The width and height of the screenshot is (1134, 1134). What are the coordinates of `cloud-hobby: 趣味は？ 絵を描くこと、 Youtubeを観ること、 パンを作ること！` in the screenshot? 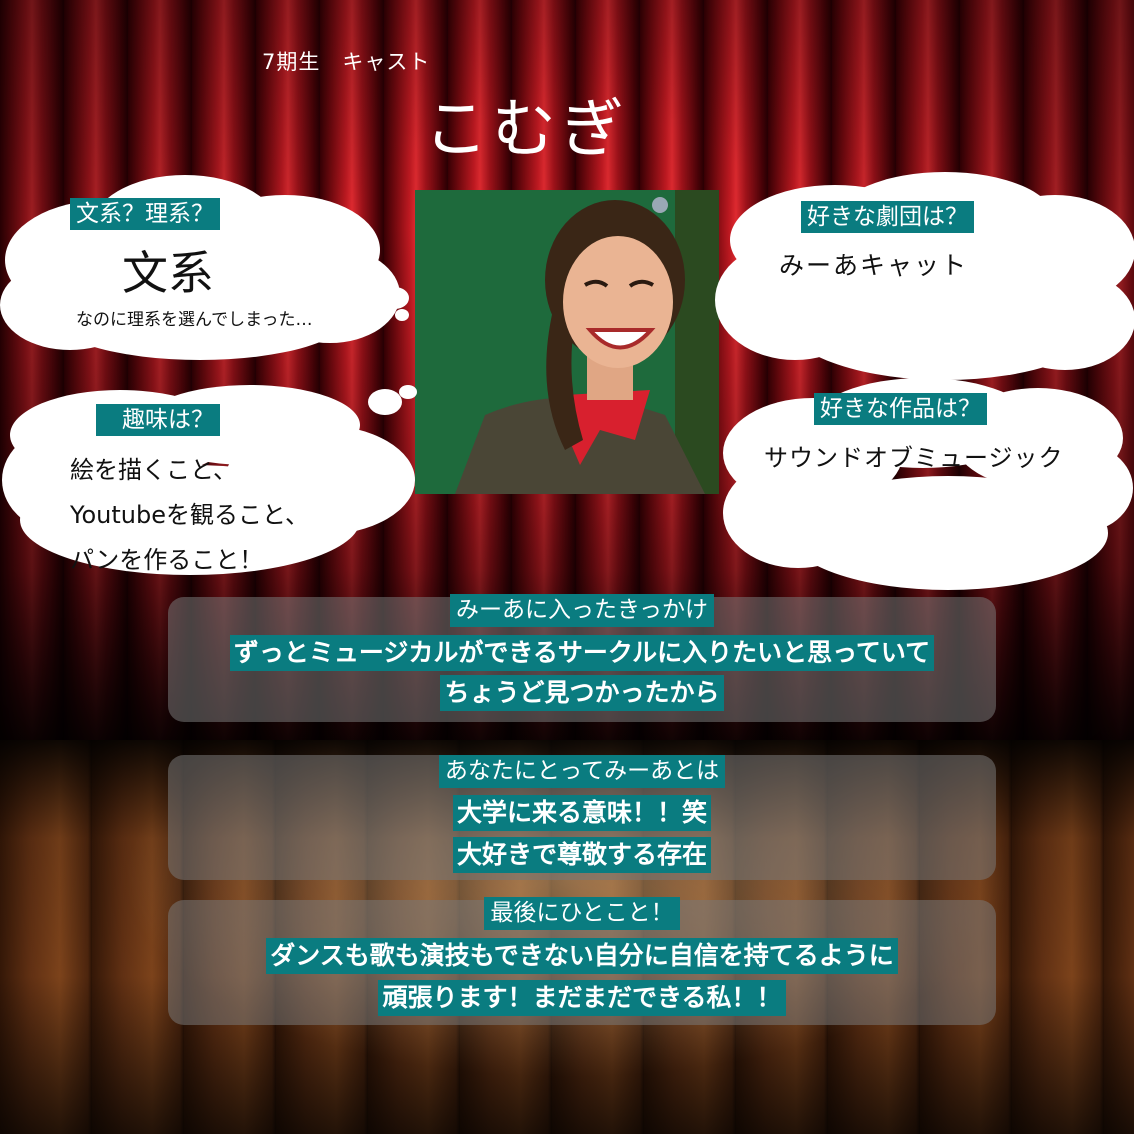 It's located at (210, 480).